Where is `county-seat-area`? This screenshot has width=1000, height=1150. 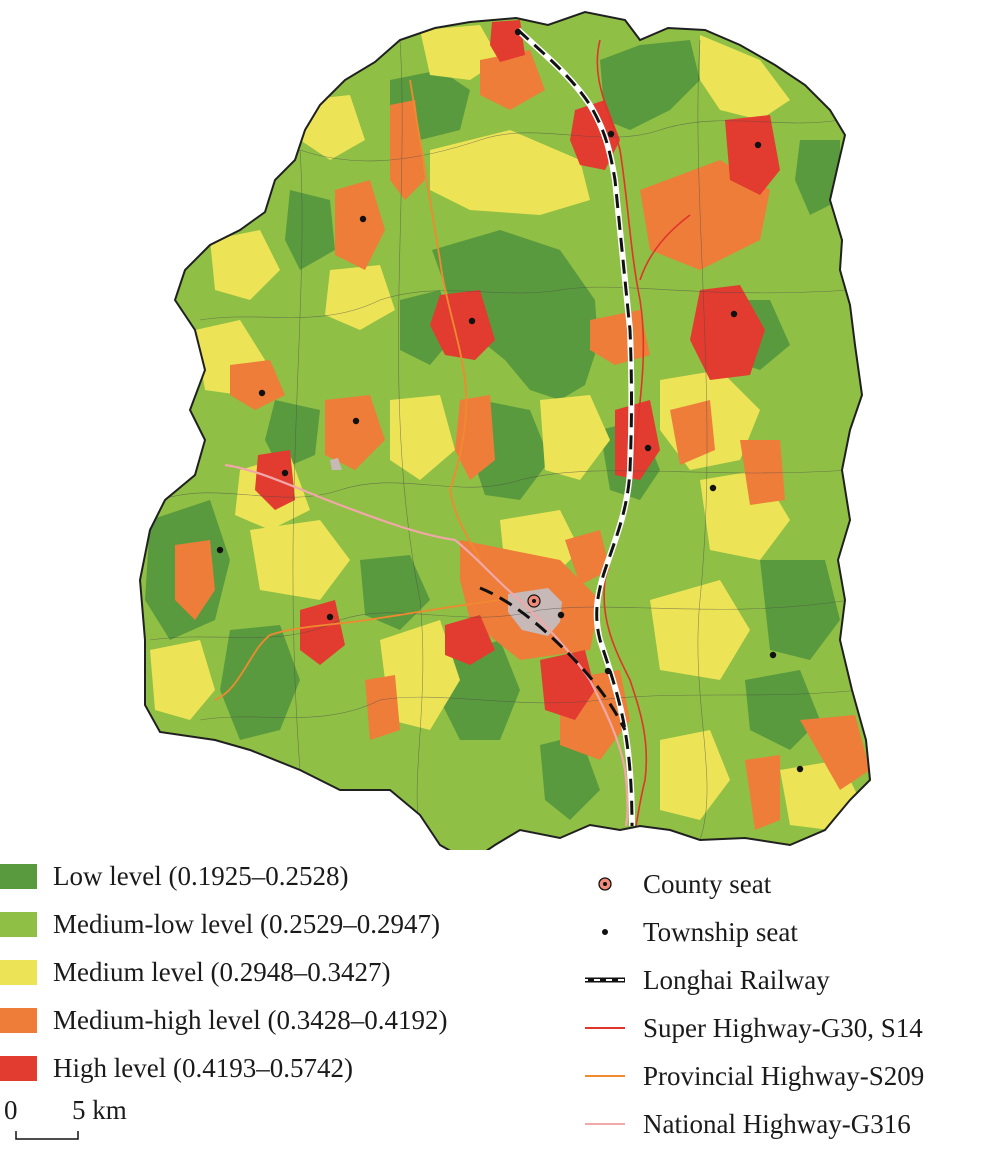
county-seat-area is located at coordinates (336, 464).